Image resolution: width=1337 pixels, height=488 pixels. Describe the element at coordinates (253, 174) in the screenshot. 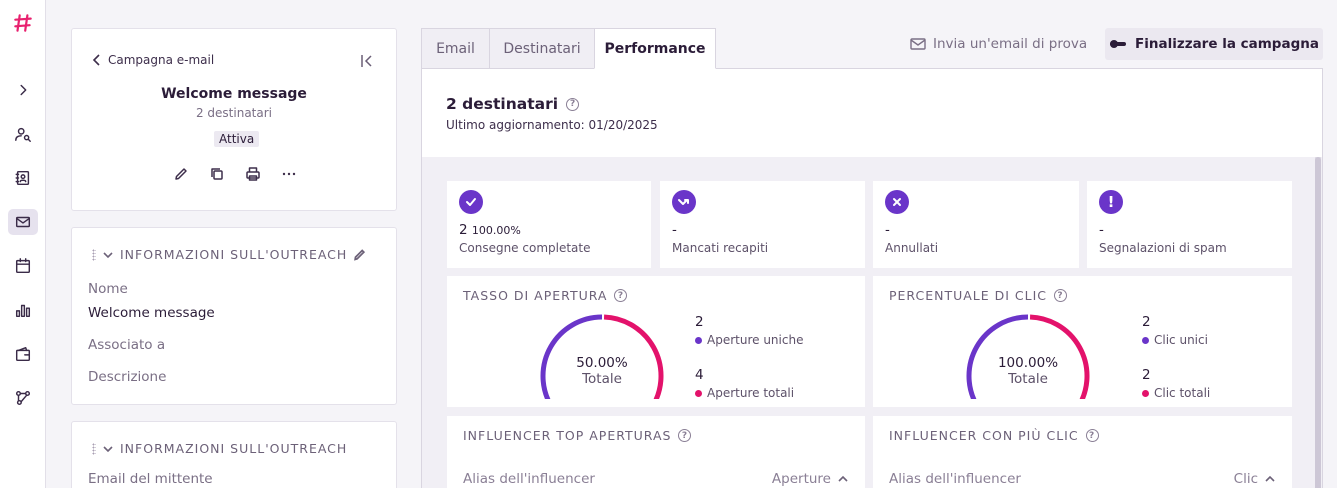

I see `print-icon` at that location.